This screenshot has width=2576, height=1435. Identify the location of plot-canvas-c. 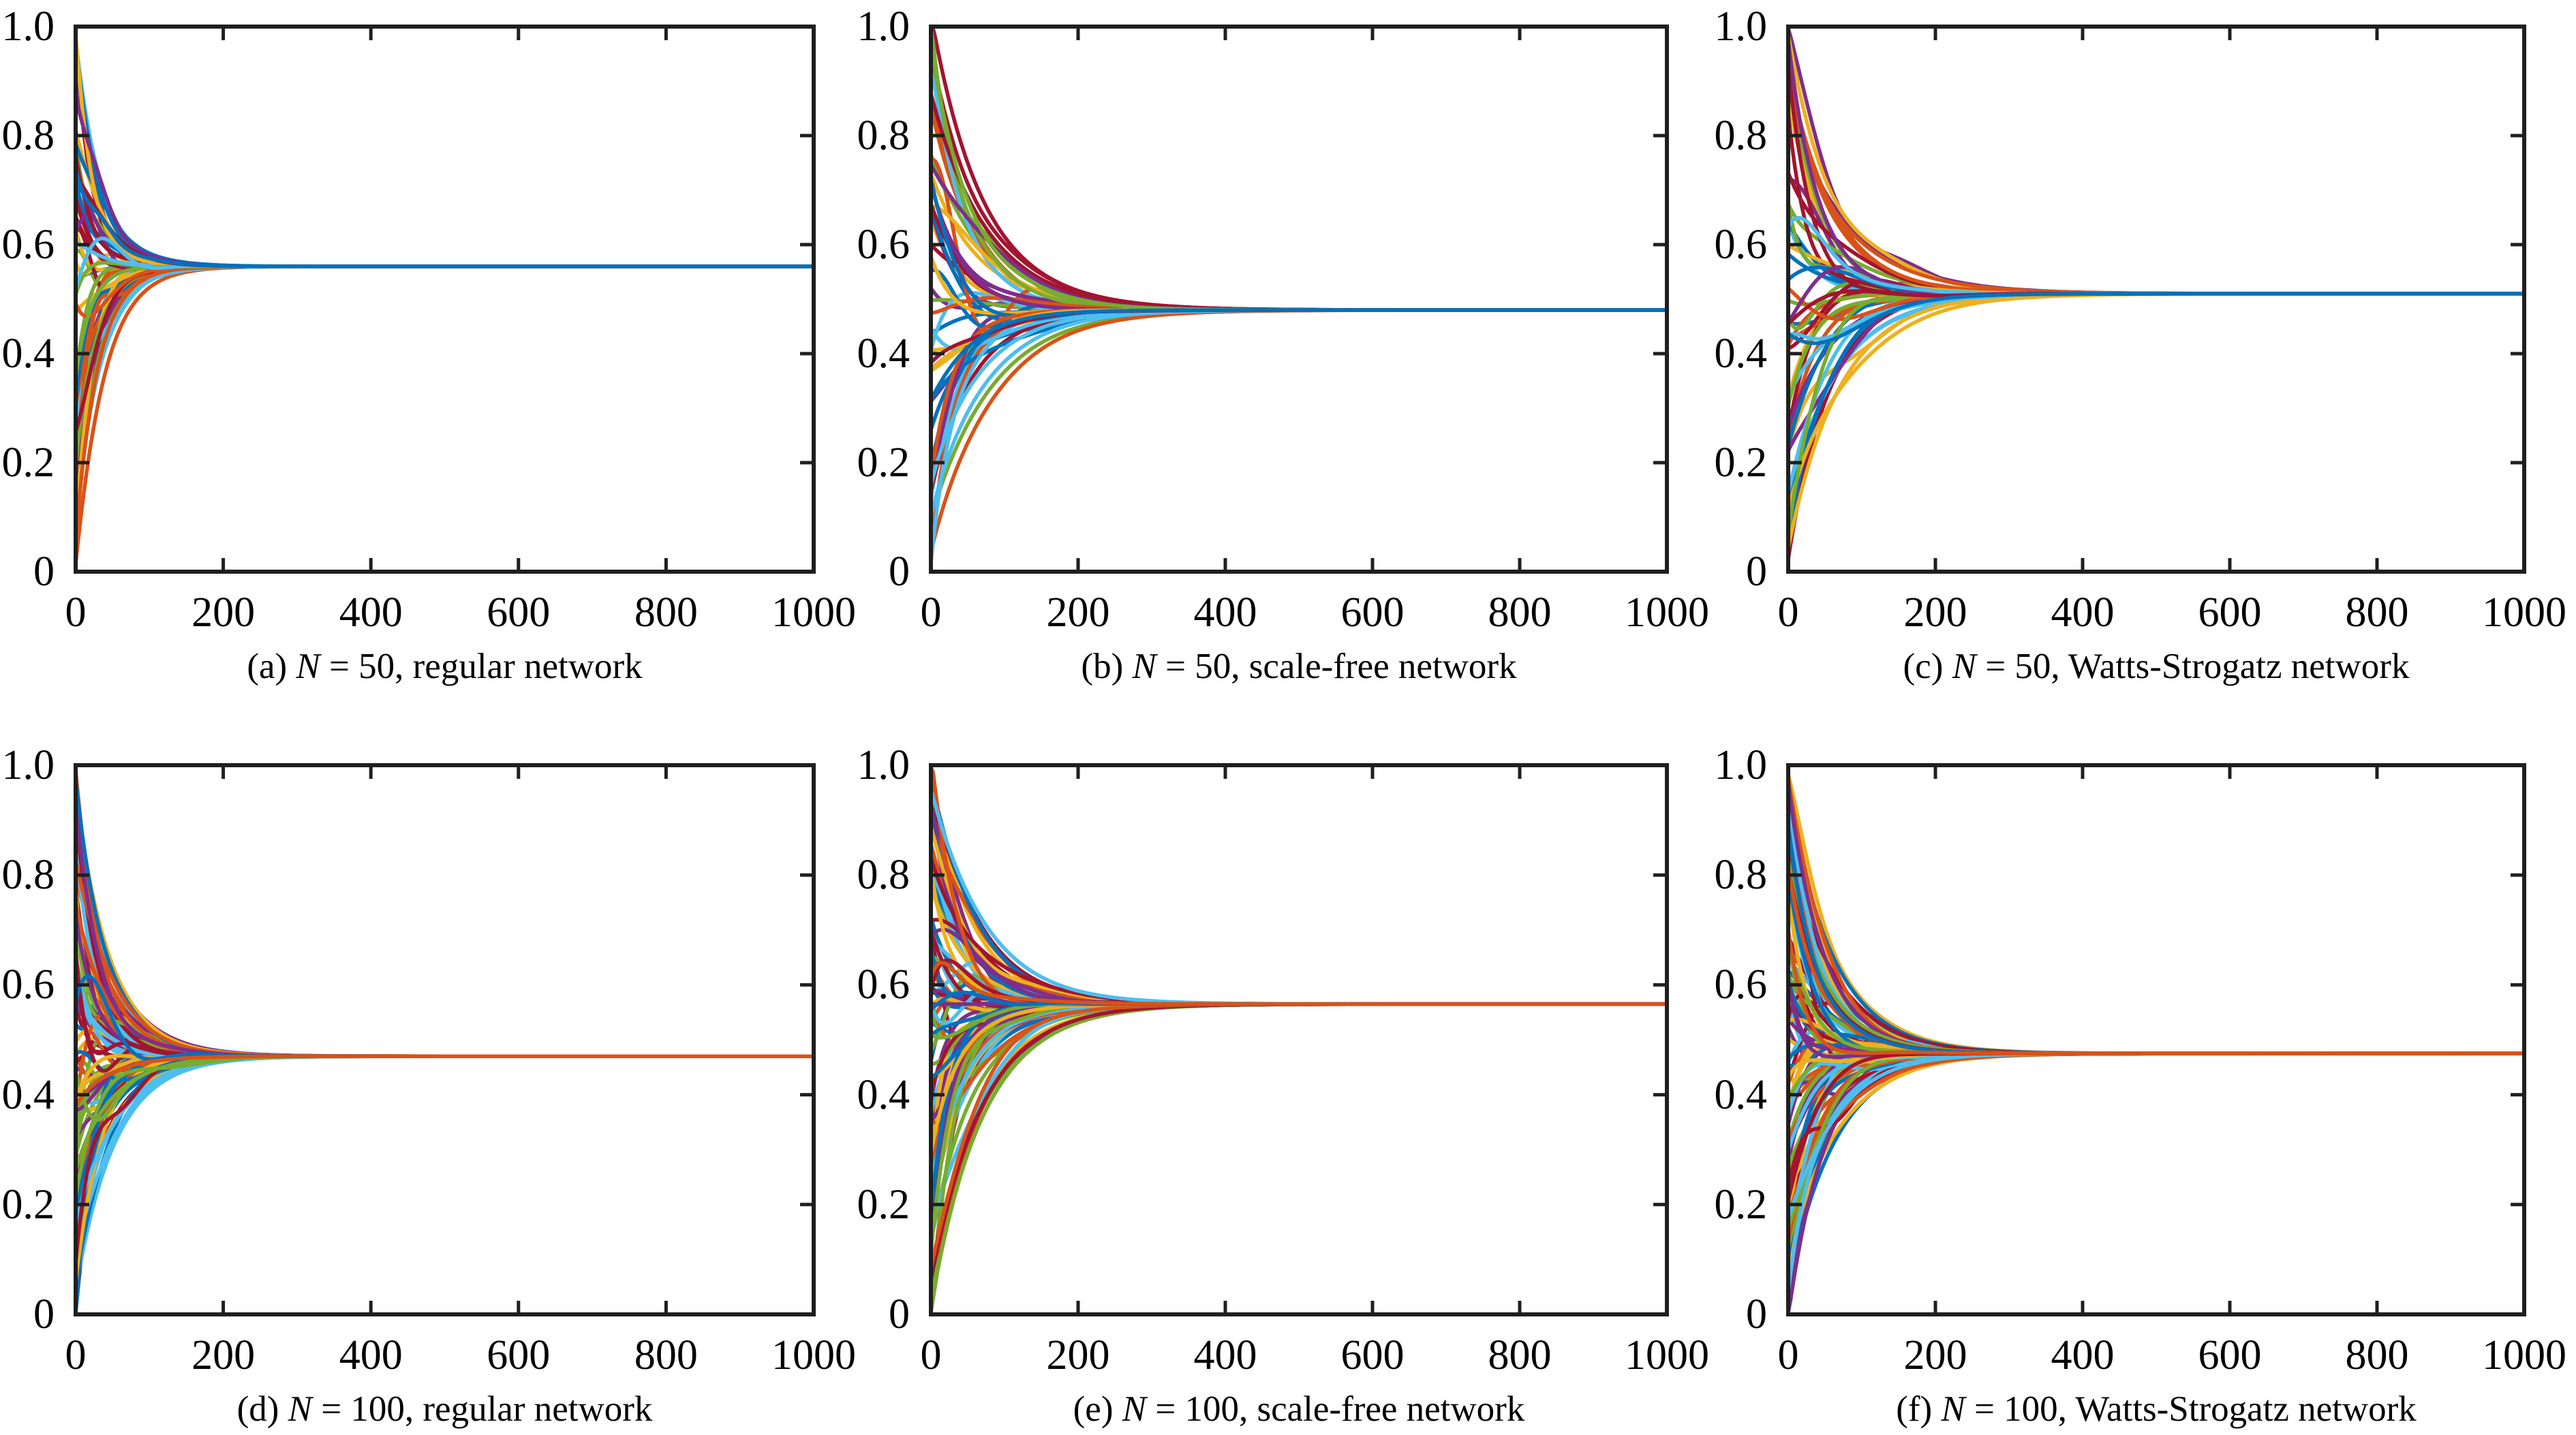
(2156, 299).